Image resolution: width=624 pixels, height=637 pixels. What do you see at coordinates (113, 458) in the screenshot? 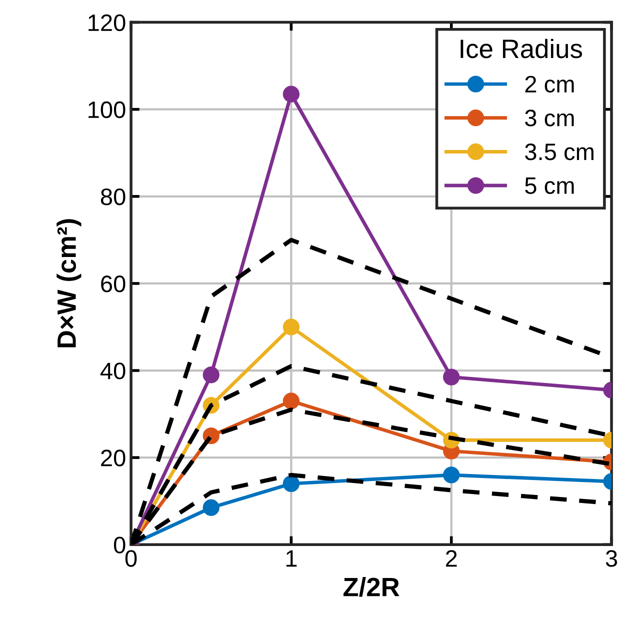
I see `y-tick-label: 20` at bounding box center [113, 458].